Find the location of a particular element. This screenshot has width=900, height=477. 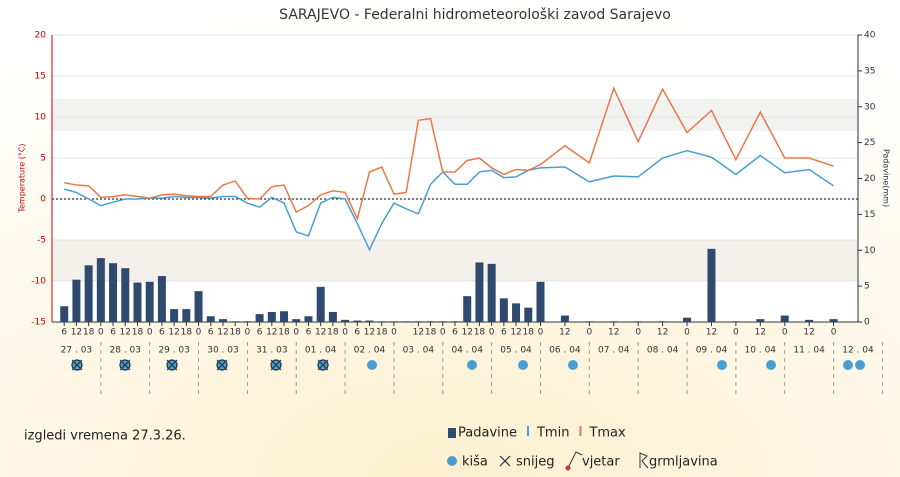

legend-label: Tmin is located at coordinates (552, 433).